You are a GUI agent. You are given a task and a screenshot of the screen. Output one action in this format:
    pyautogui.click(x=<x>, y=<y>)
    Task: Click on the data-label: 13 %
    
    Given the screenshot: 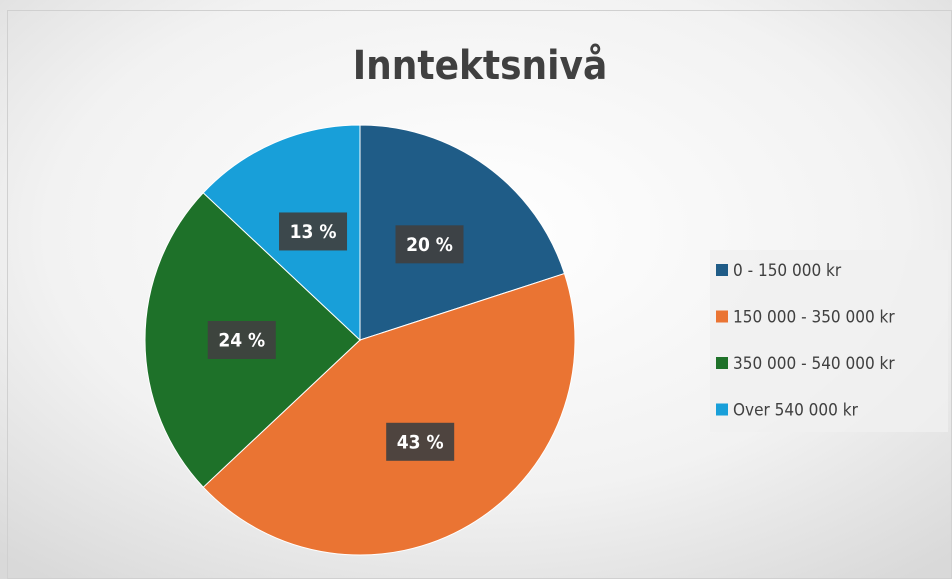 What is the action you would take?
    pyautogui.click(x=313, y=232)
    